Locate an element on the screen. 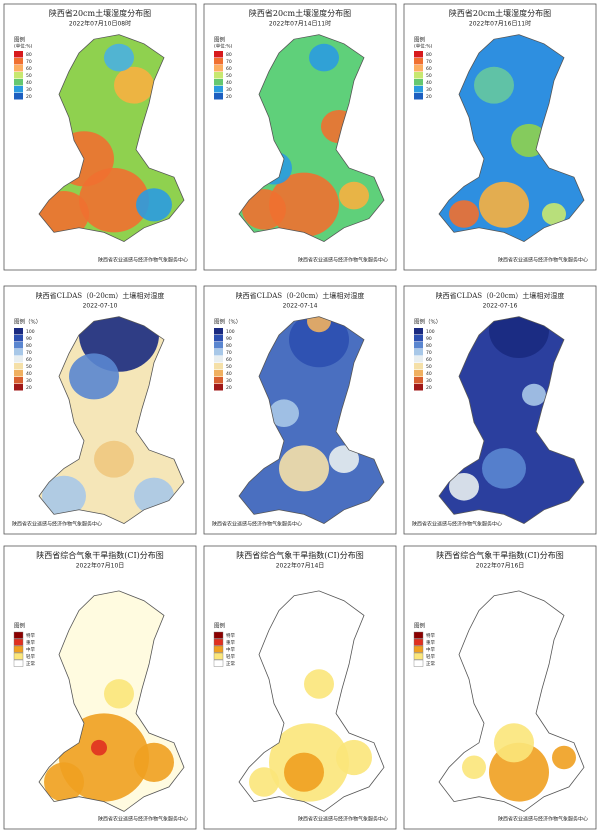 The image size is (600, 837). legend-label: 轻旱 is located at coordinates (430, 656).